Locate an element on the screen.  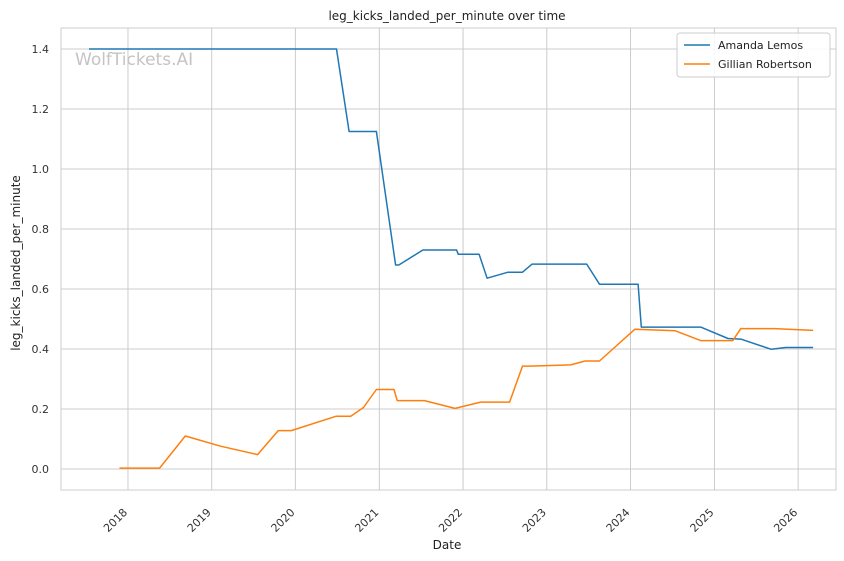
y-axis-label: leg_kicks_landed_per_minute is located at coordinates (16, 263).